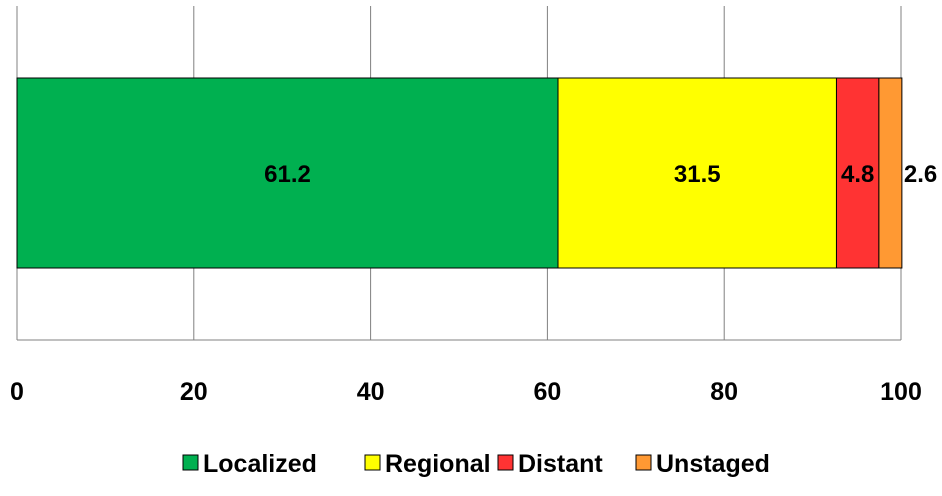 This screenshot has height=496, width=942. I want to click on legend-label-distant: Distant, so click(560, 464).